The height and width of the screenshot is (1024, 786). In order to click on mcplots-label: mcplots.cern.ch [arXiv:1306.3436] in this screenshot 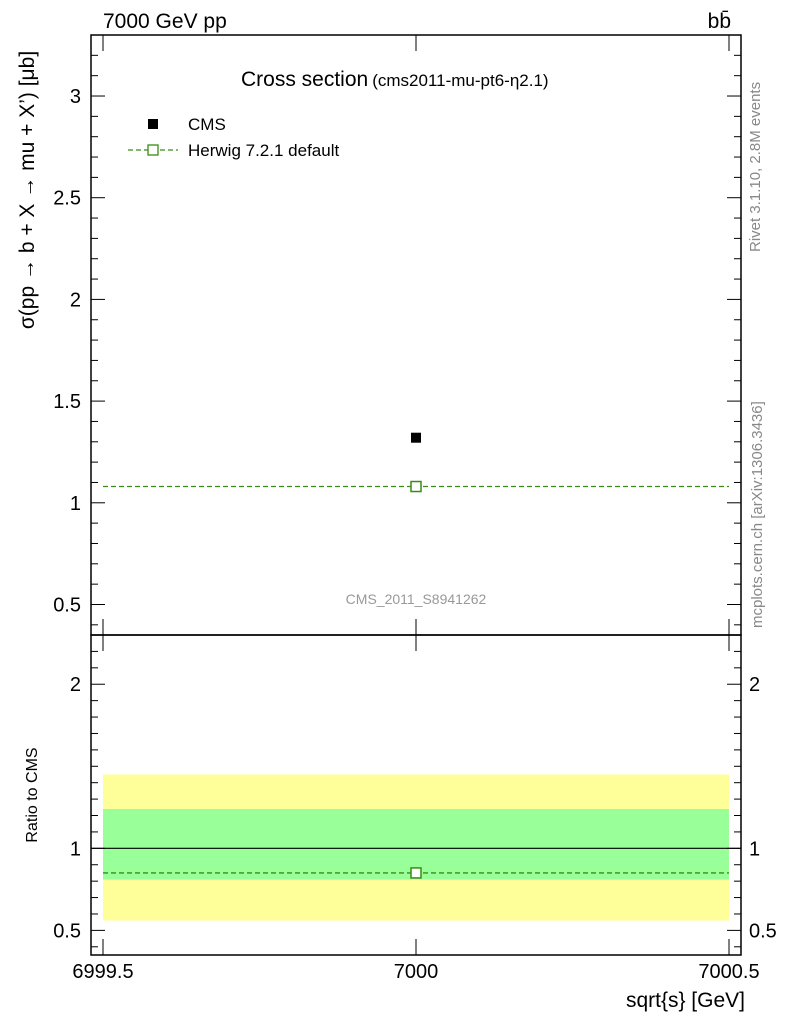, I will do `click(757, 514)`.